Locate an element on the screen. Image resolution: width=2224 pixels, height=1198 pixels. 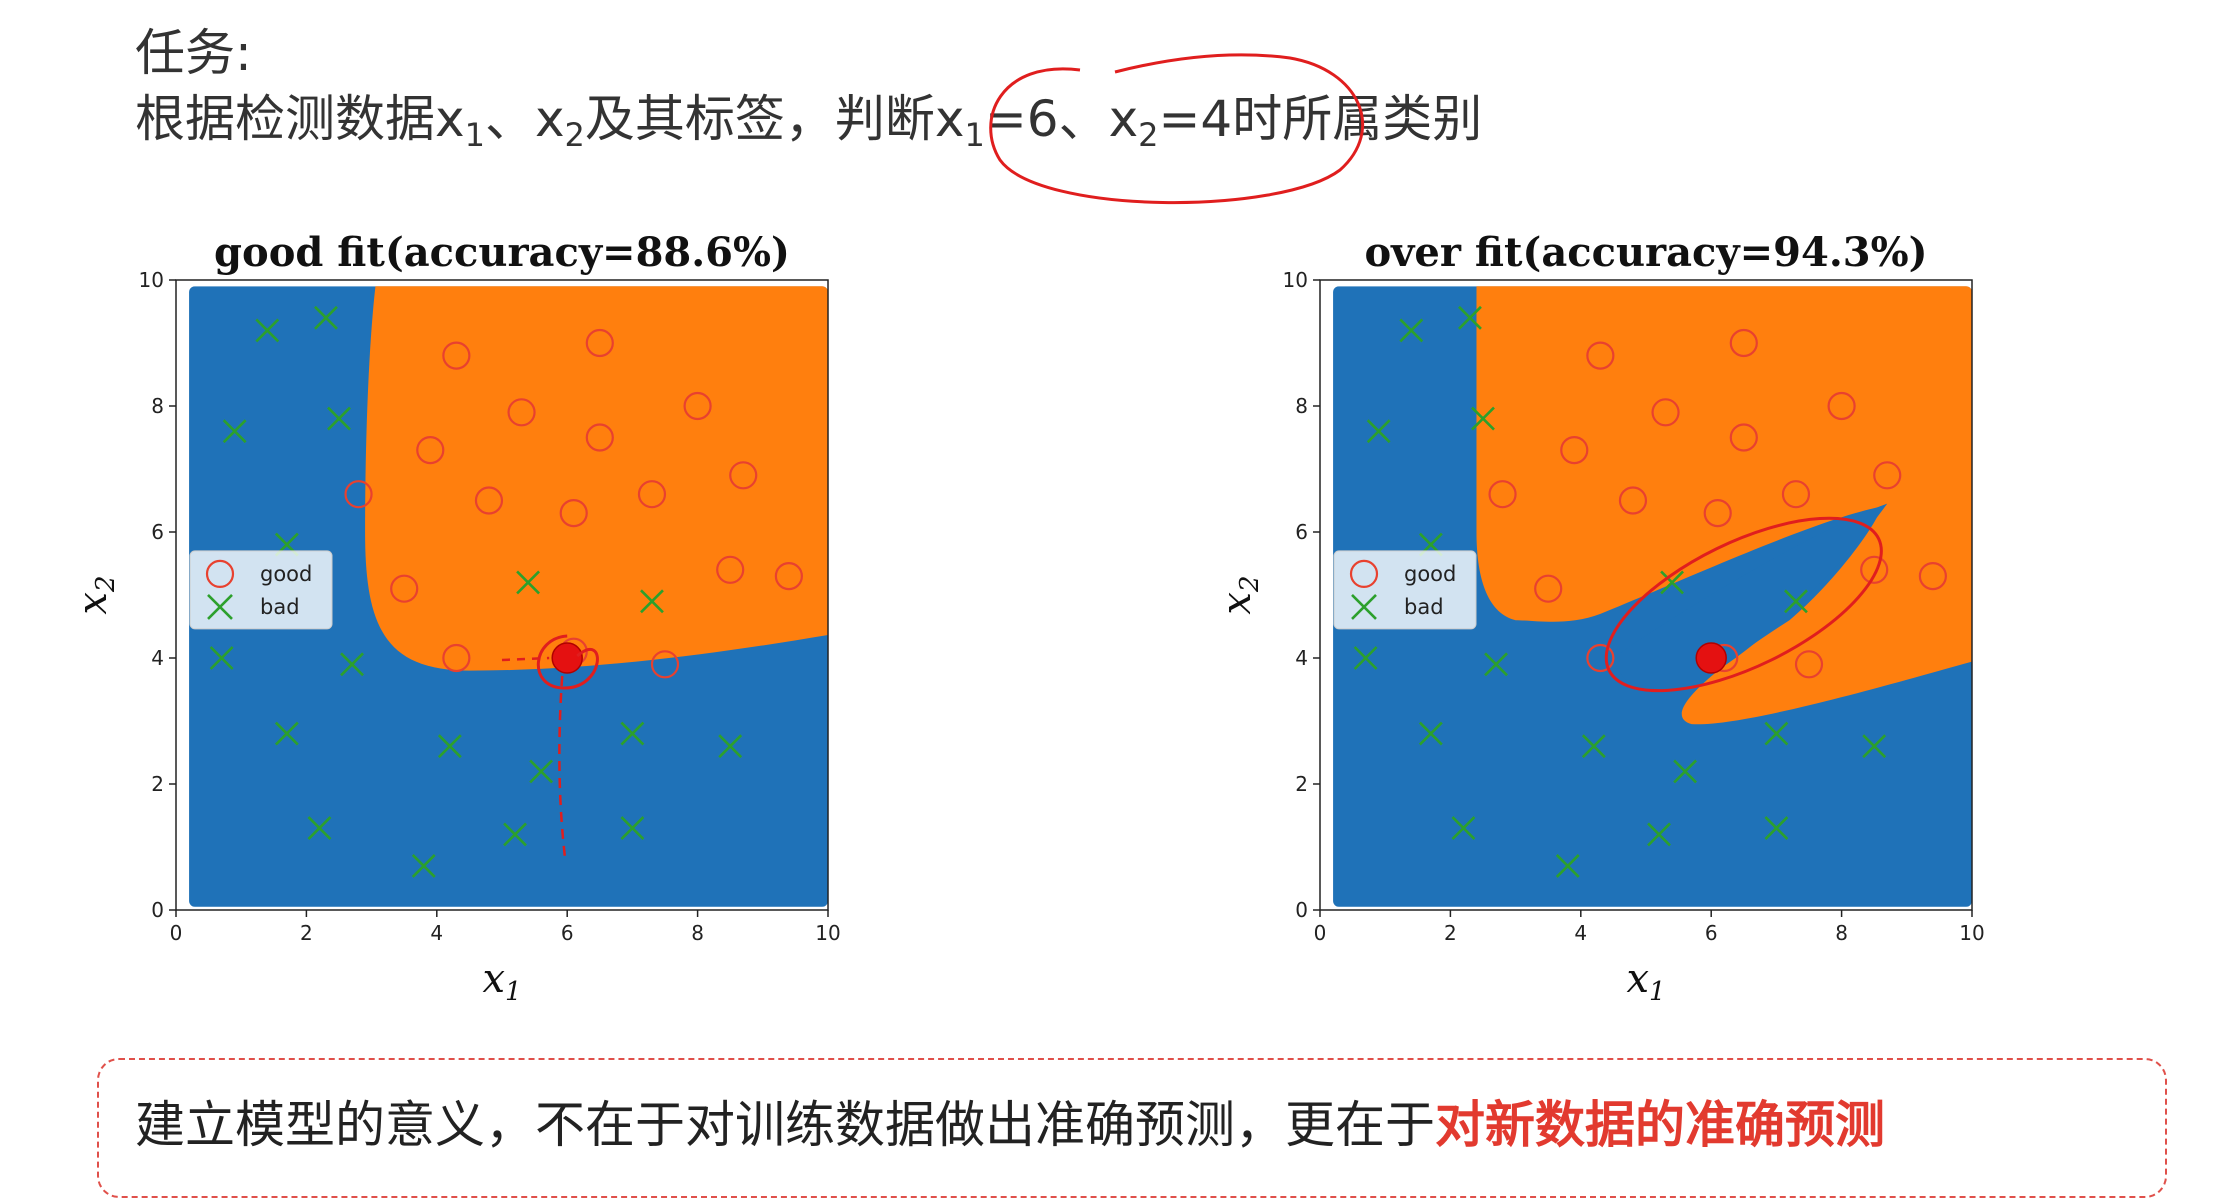
annotation-vertical-dash is located at coordinates (562, 767).